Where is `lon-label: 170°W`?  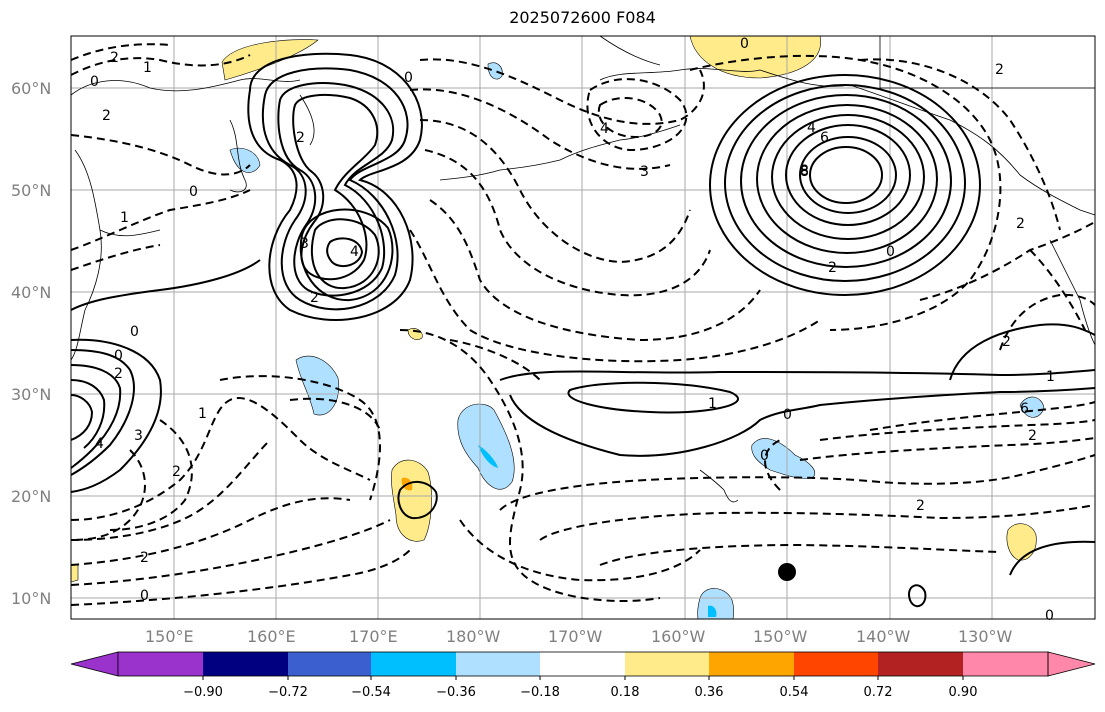
lon-label: 170°W is located at coordinates (575, 636).